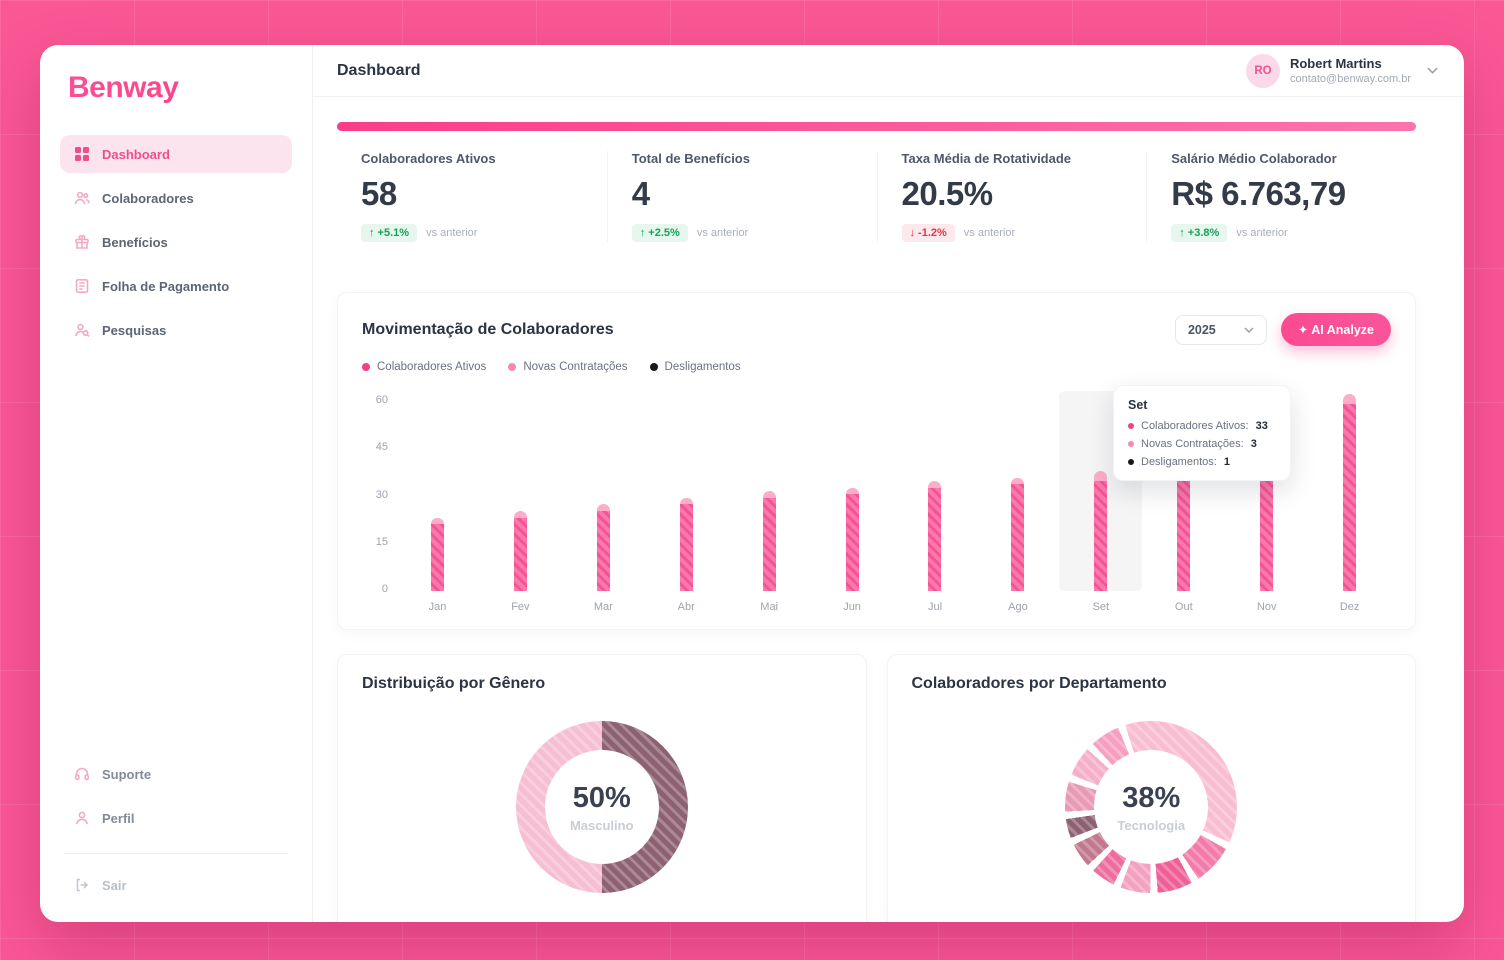 The image size is (1504, 960). I want to click on tooltip-label: Colaboradores Ativos:, so click(1195, 426).